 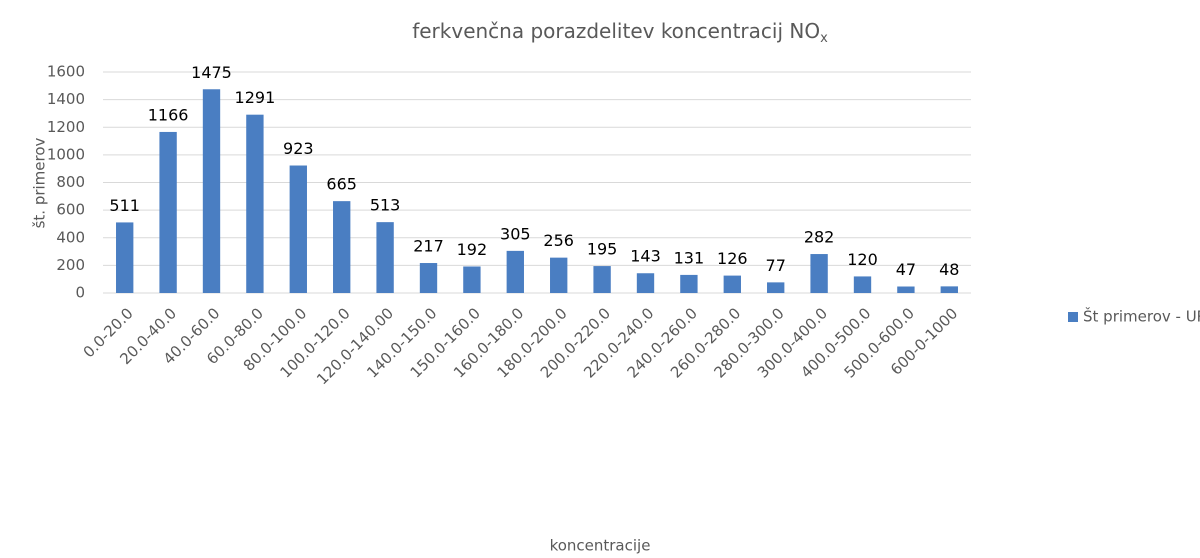 What do you see at coordinates (600, 546) in the screenshot?
I see `x-axis-label: koncentracije` at bounding box center [600, 546].